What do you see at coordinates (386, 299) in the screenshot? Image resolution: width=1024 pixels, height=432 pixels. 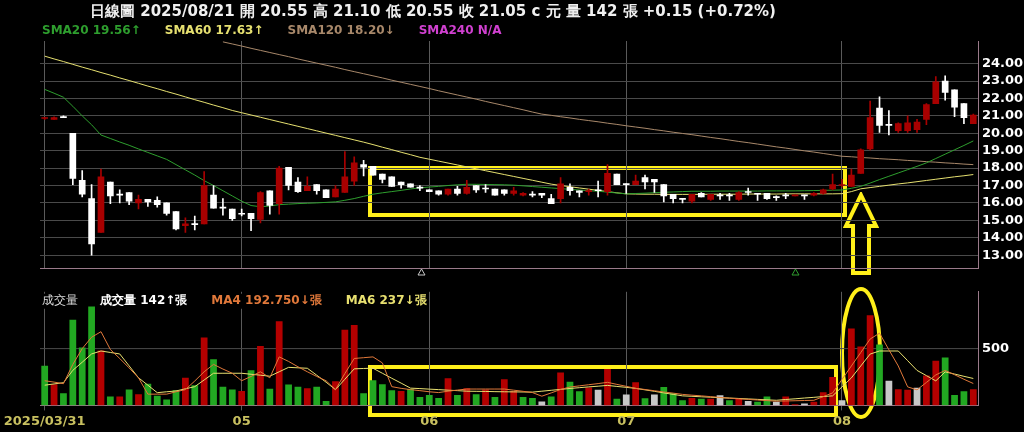 I see `text: MA6 237↓張` at bounding box center [386, 299].